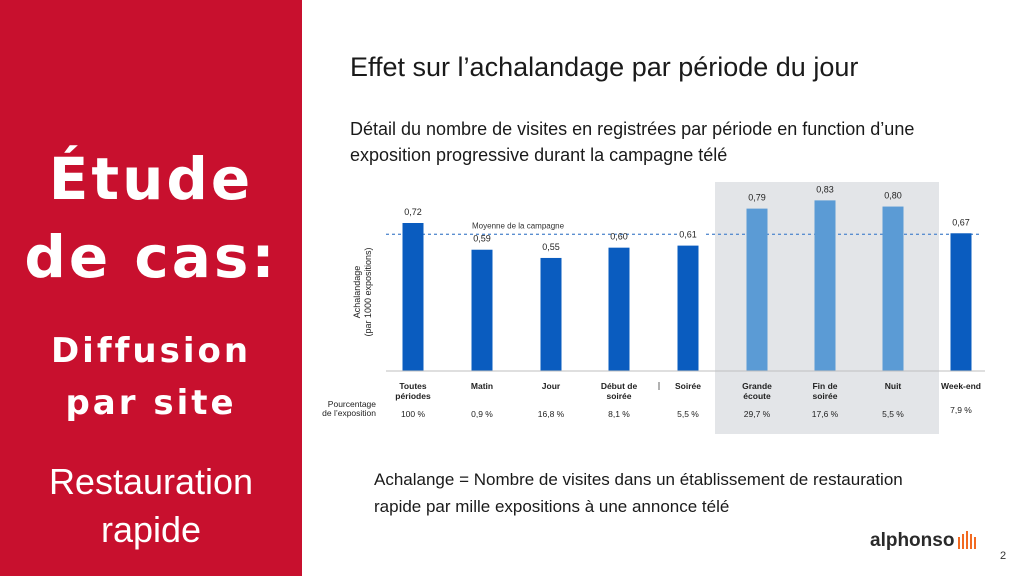 Image resolution: width=1024 pixels, height=581 pixels. What do you see at coordinates (824, 386) in the screenshot?
I see `category-label: Fin de` at bounding box center [824, 386].